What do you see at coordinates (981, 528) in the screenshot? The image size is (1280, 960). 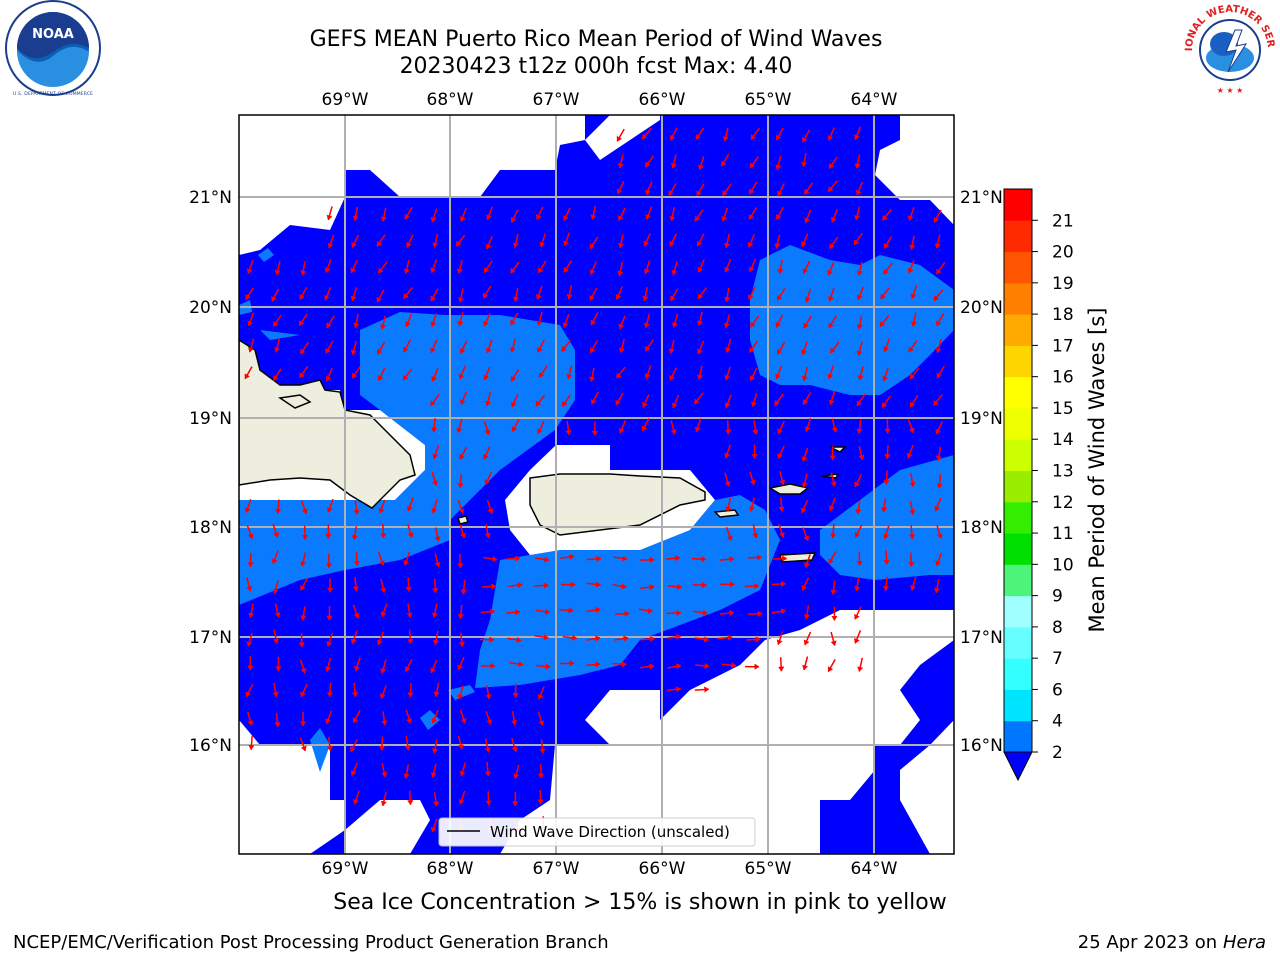 I see `lat-label: 18°N` at bounding box center [981, 528].